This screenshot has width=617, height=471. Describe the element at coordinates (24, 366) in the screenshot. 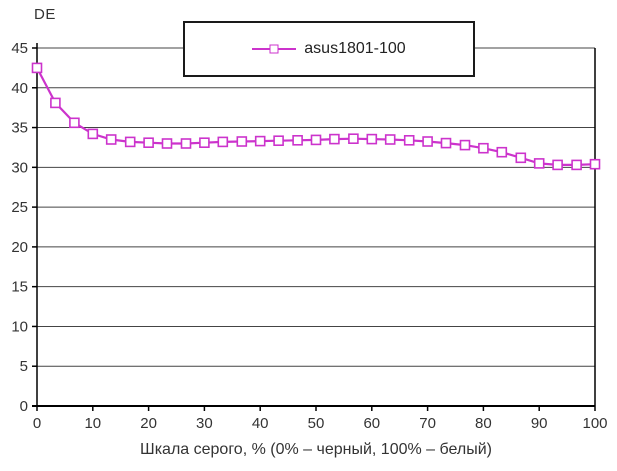

I see `y-tick-label: 5` at that location.